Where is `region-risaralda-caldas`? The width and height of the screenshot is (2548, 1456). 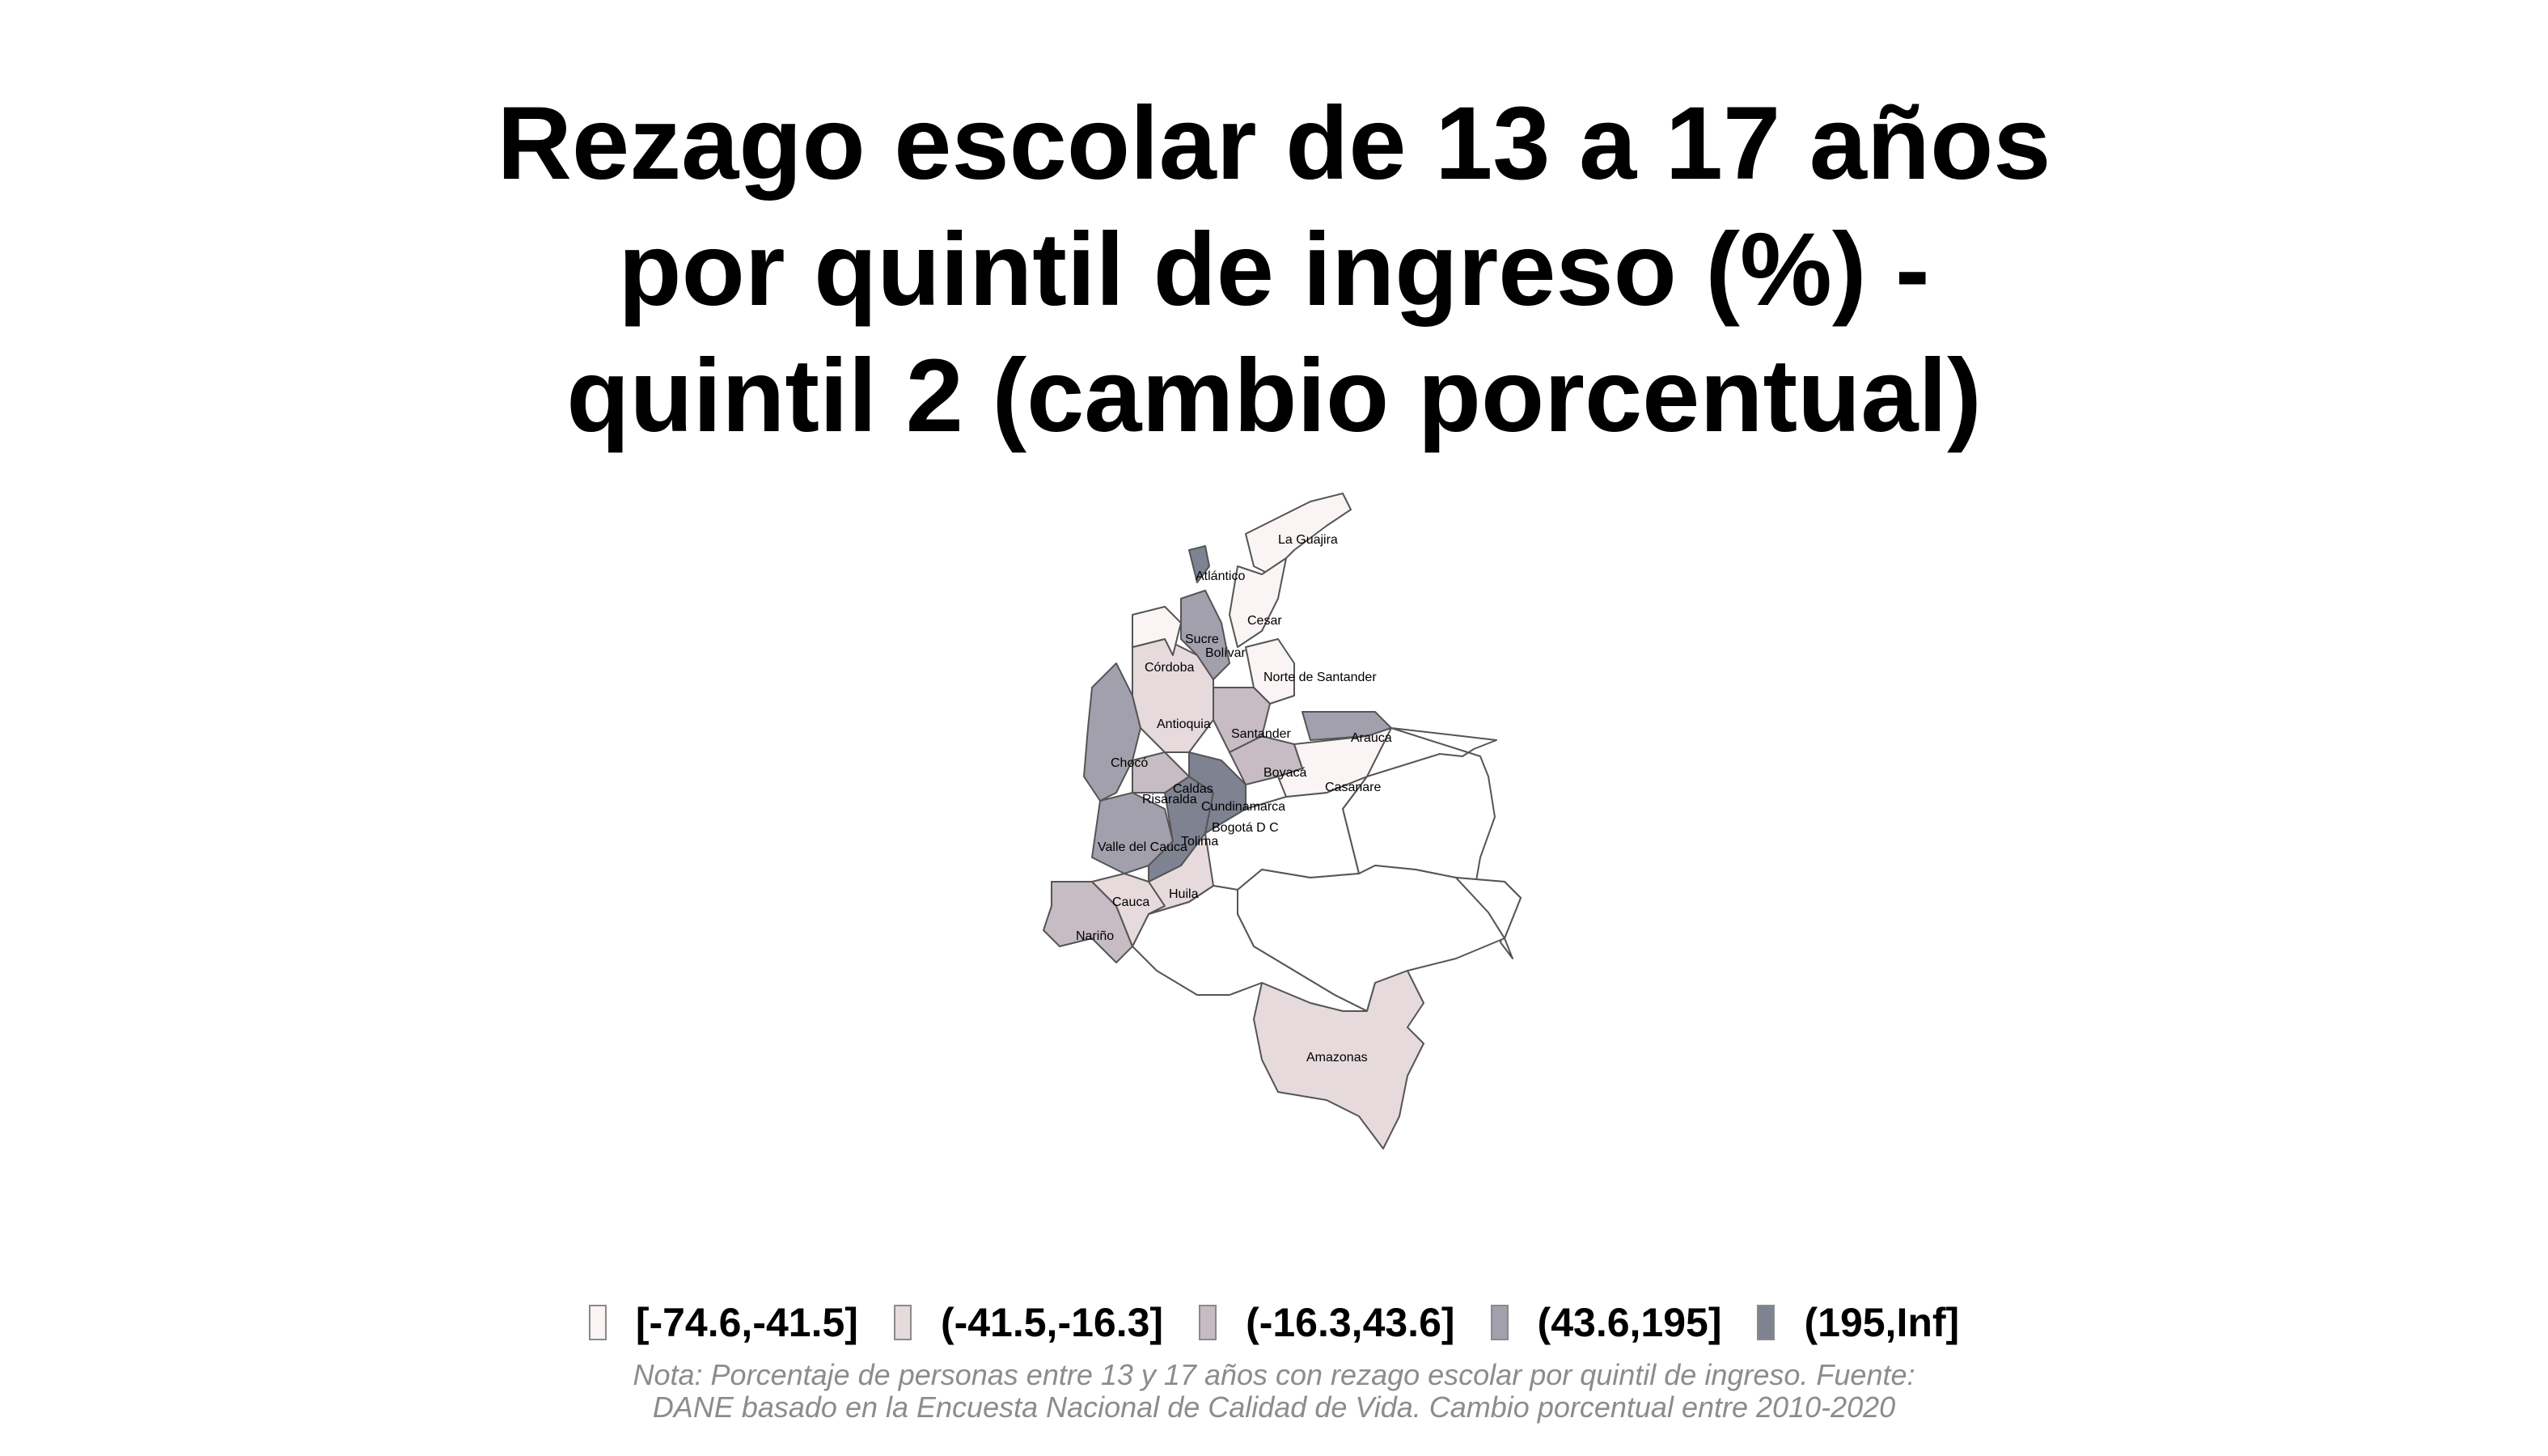 region-risaralda-caldas is located at coordinates (1161, 772).